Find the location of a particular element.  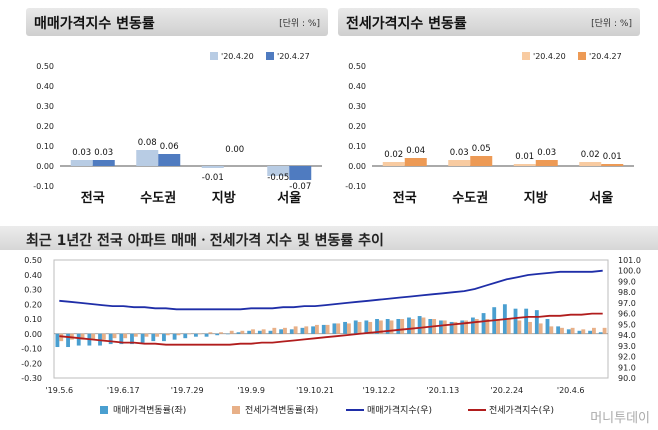

jeonse-ytick-label: -0.10 is located at coordinates (355, 186).